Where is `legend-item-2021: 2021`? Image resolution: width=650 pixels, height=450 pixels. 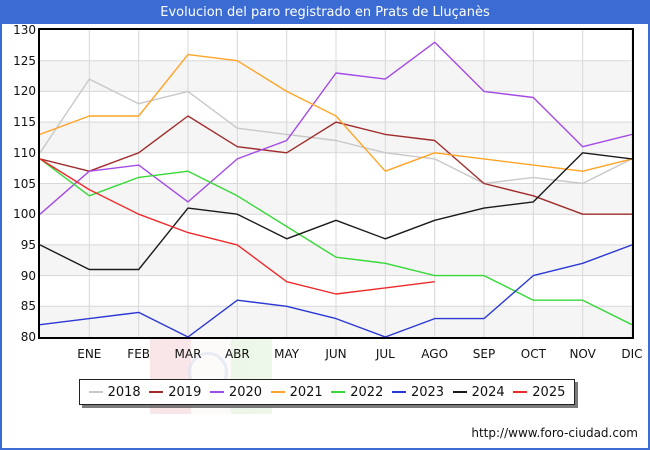
legend-item-2021: 2021 is located at coordinates (296, 392).